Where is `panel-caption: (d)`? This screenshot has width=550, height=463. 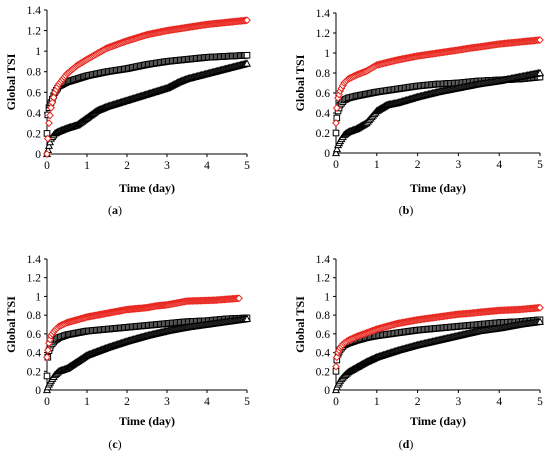
panel-caption: (d) is located at coordinates (406, 444).